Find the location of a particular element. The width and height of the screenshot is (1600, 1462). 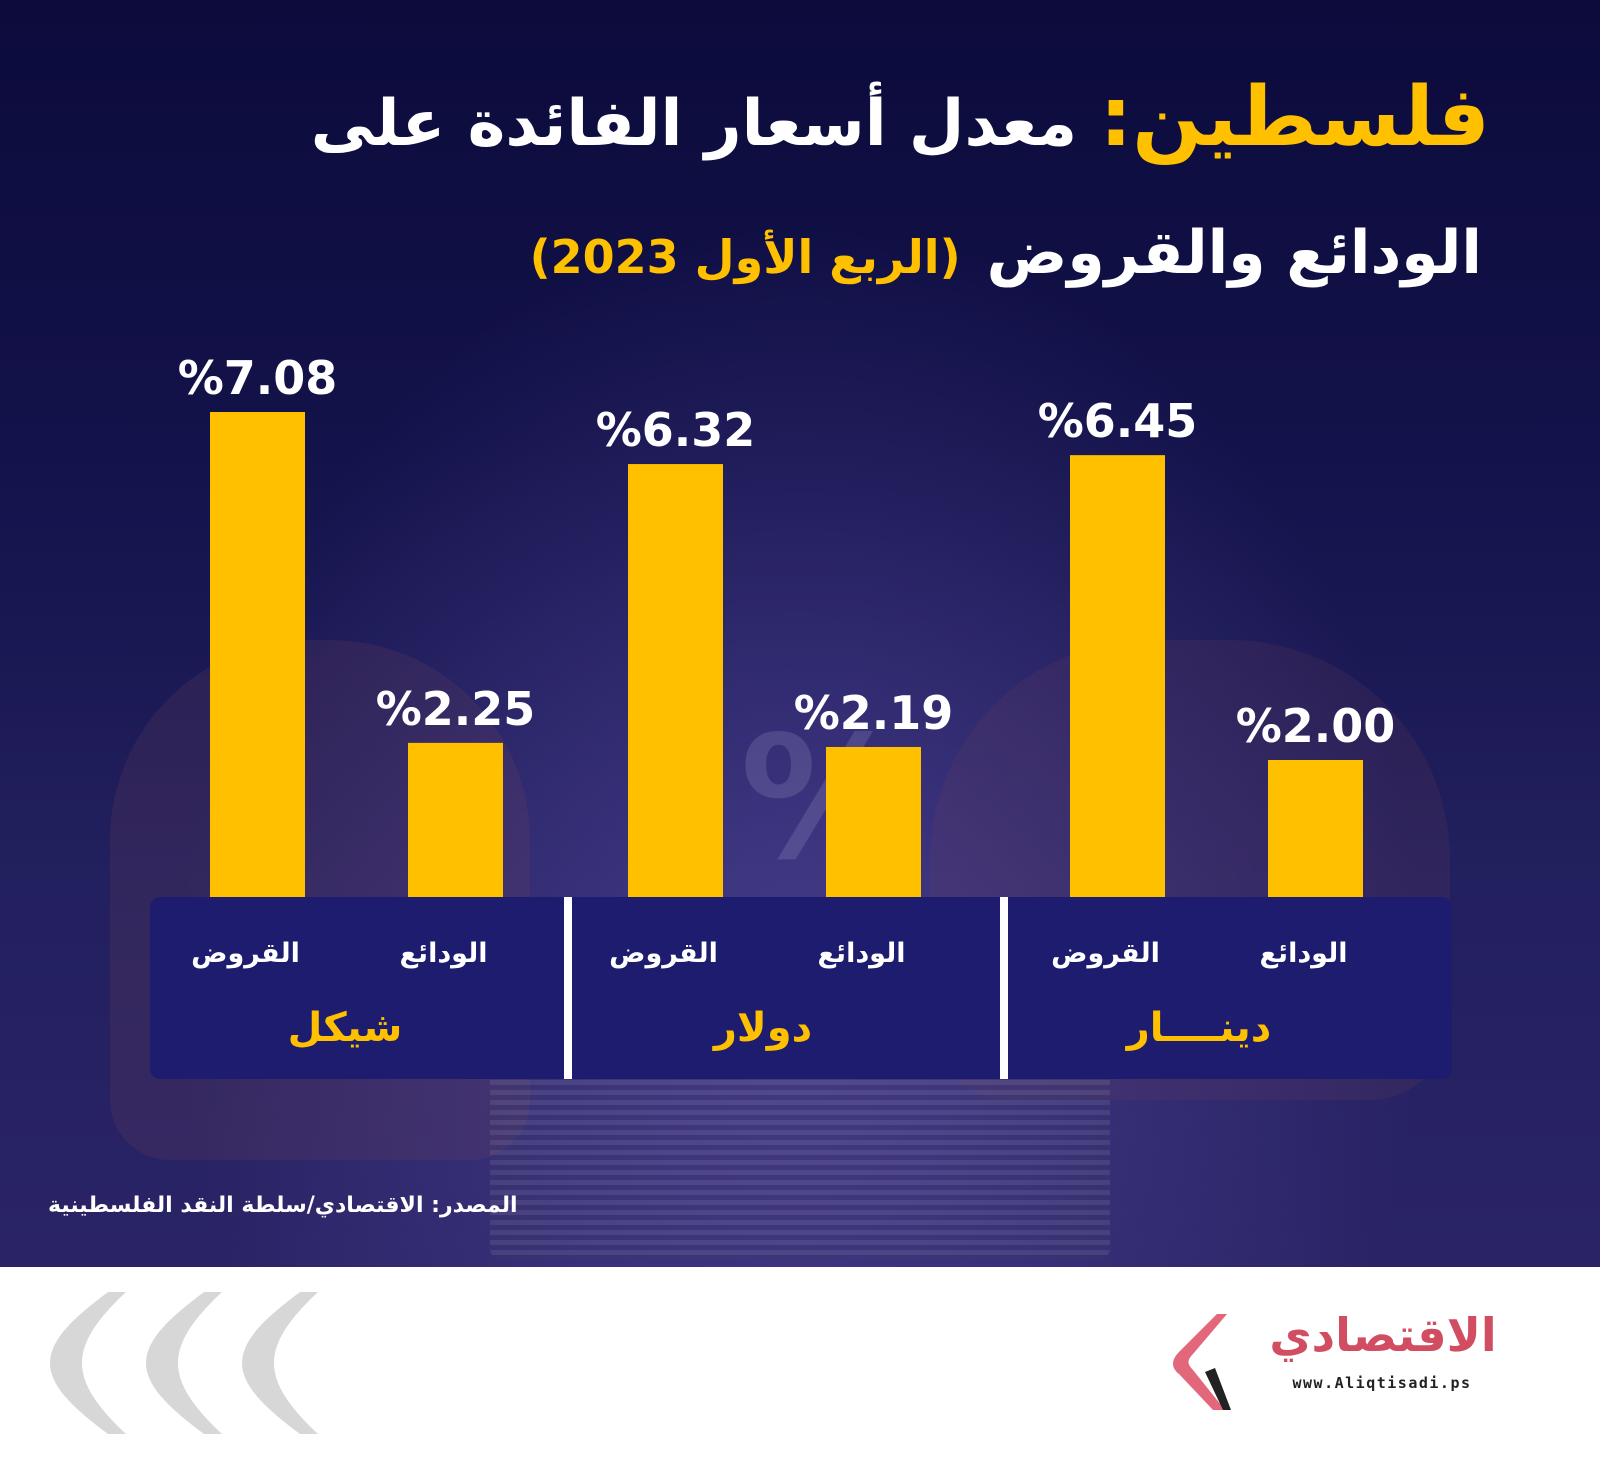

title-line-2-text: الودائع والقروض is located at coordinates (1234, 253).